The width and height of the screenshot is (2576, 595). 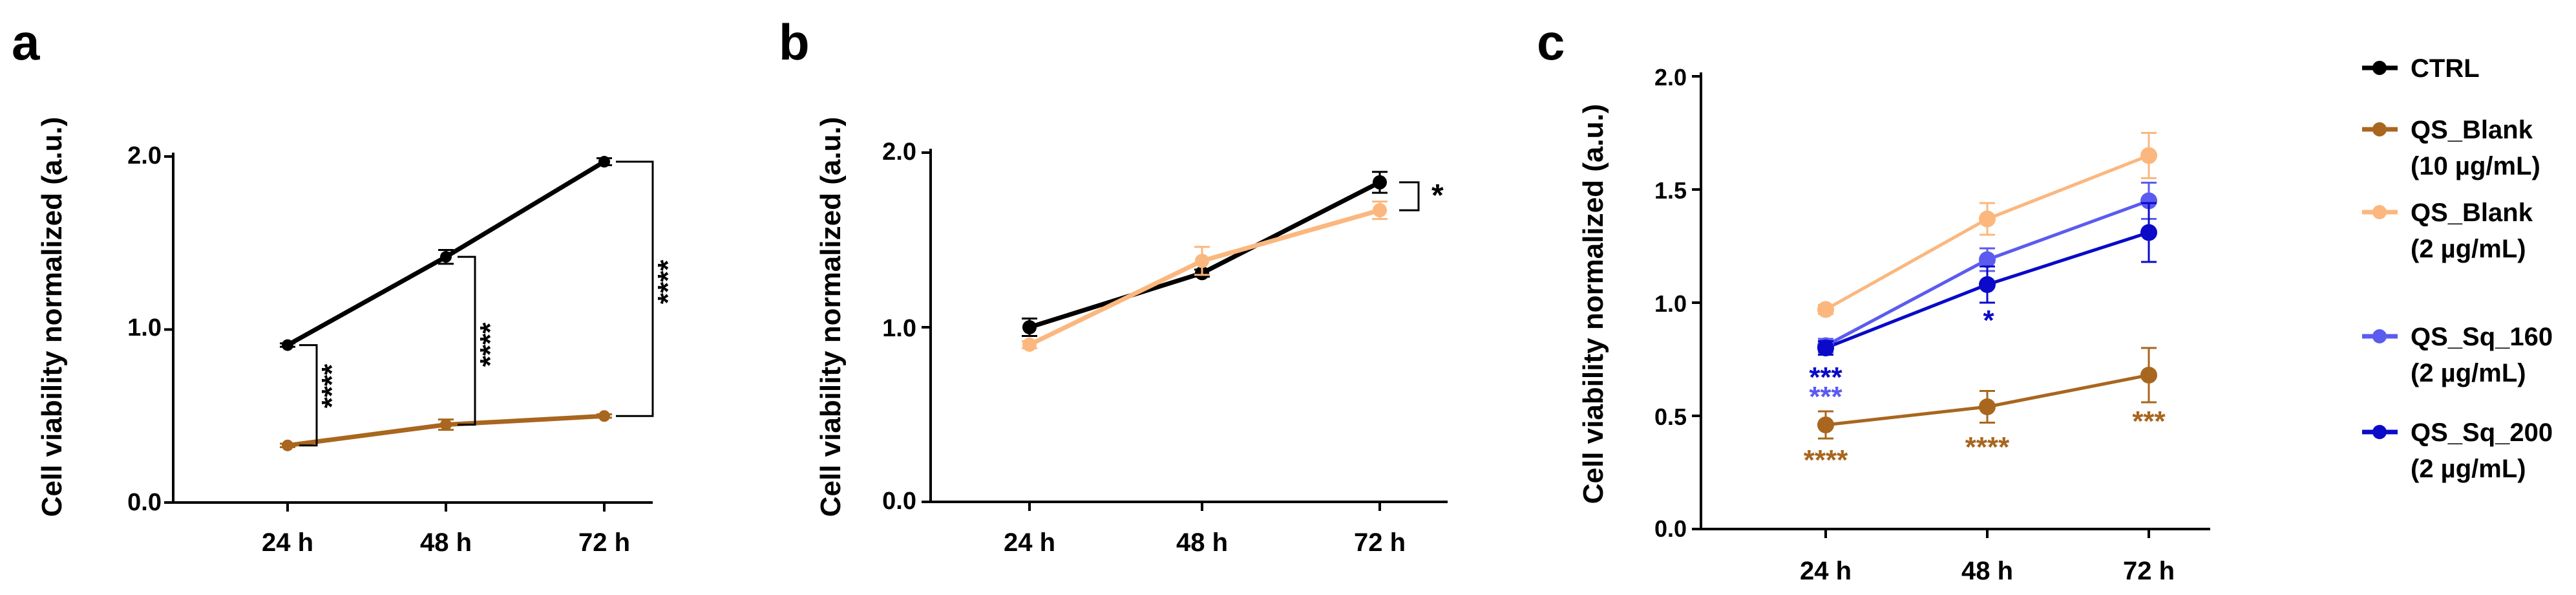 What do you see at coordinates (899, 152) in the screenshot?
I see `ytick-b-2: 2.0` at bounding box center [899, 152].